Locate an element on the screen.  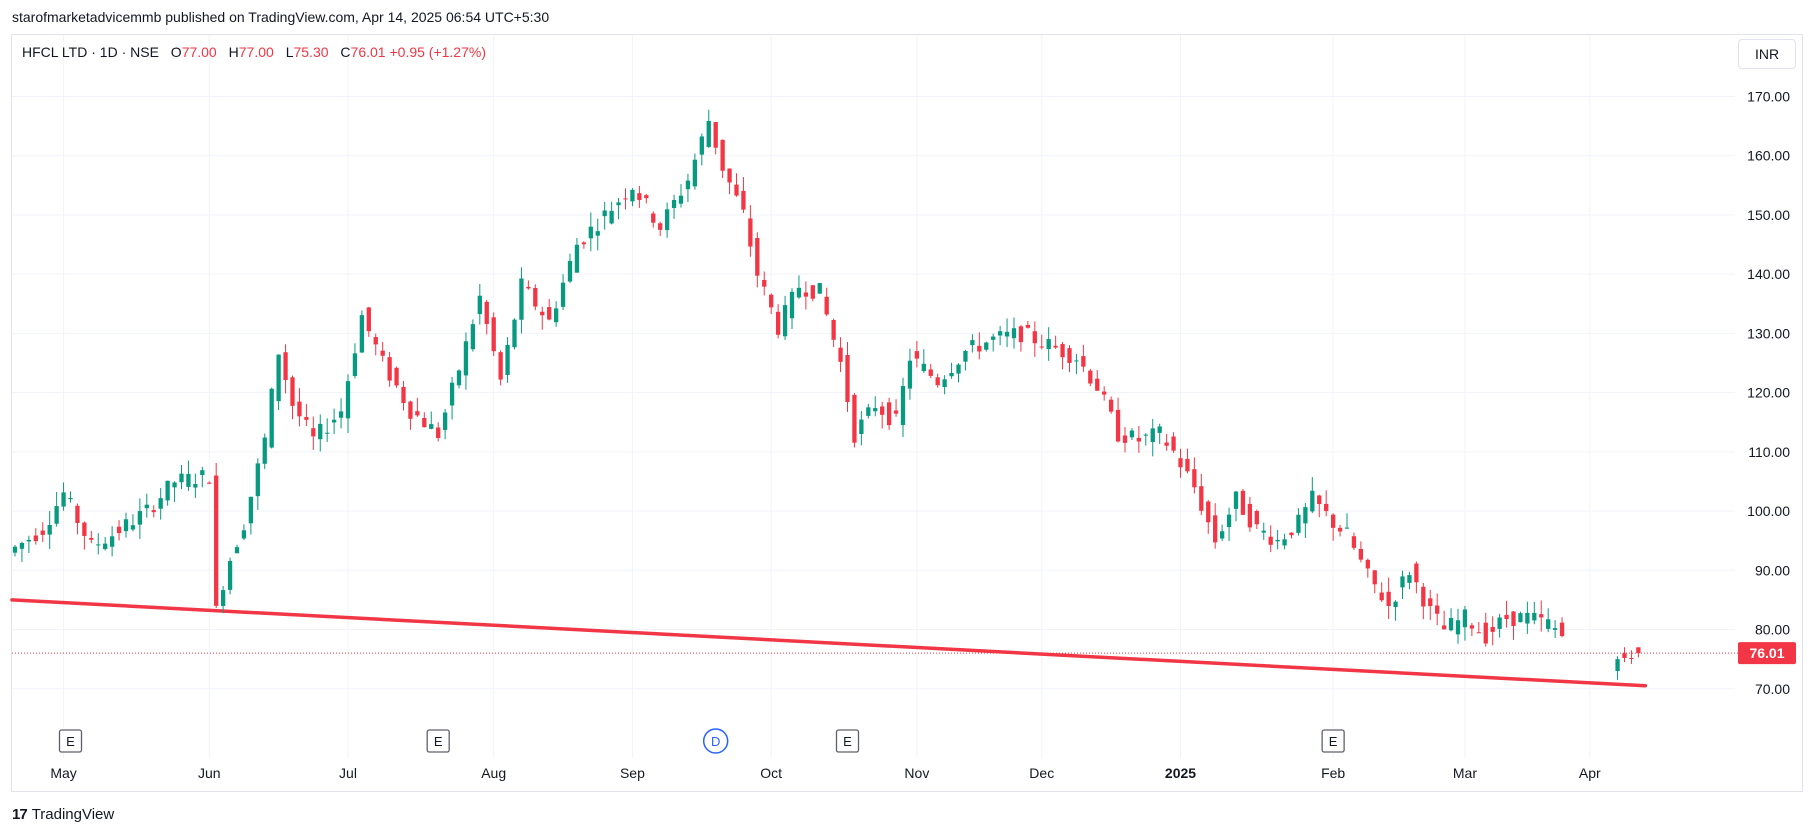
symbol-title: HFCL LTD · 1D · NSE is located at coordinates (90, 52).